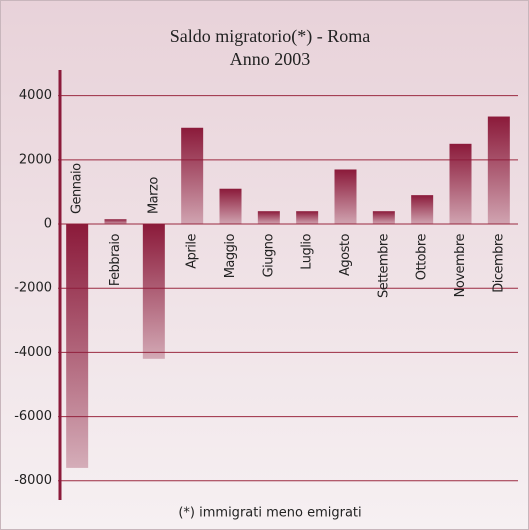 This screenshot has height=530, width=529. I want to click on x-tick-label: Gennaio, so click(77, 188).